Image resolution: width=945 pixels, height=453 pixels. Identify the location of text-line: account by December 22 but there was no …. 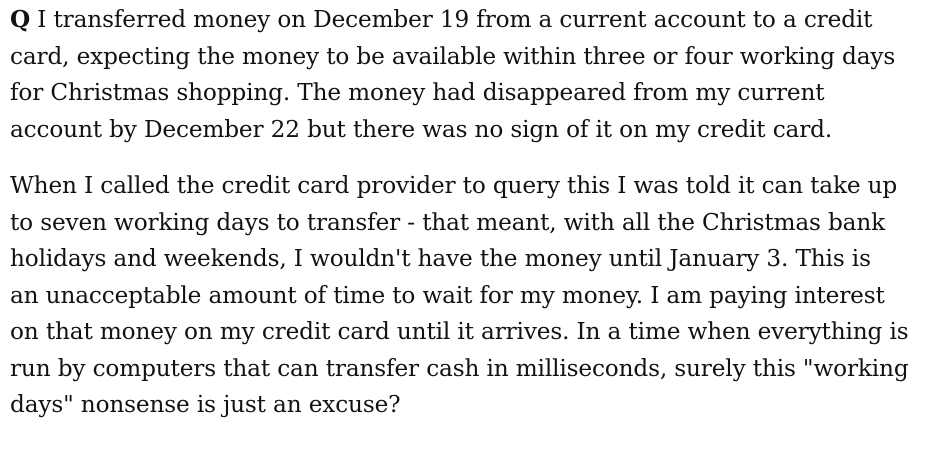
(421, 129).